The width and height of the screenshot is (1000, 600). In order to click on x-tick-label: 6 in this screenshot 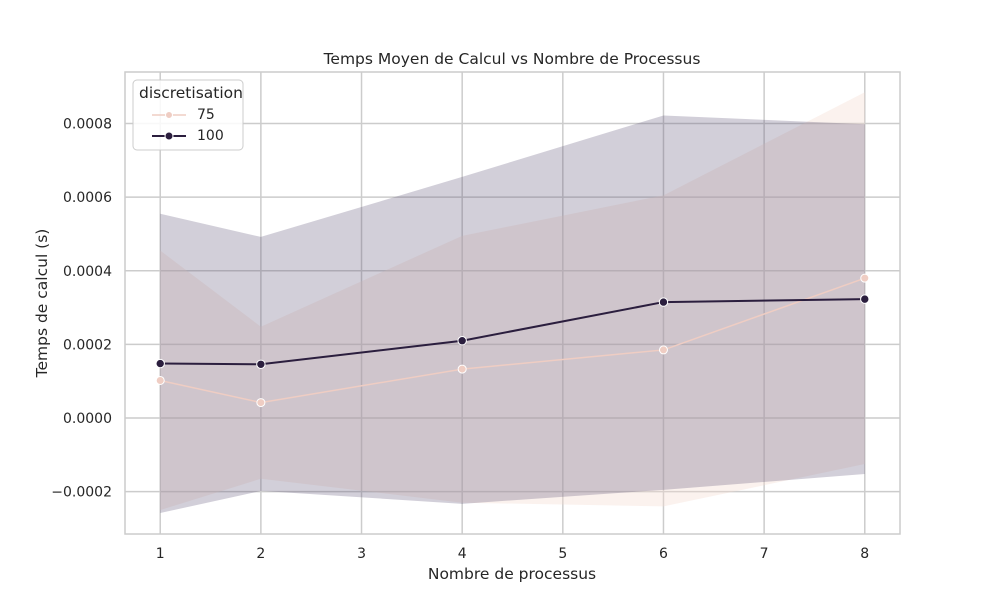, I will do `click(663, 554)`.